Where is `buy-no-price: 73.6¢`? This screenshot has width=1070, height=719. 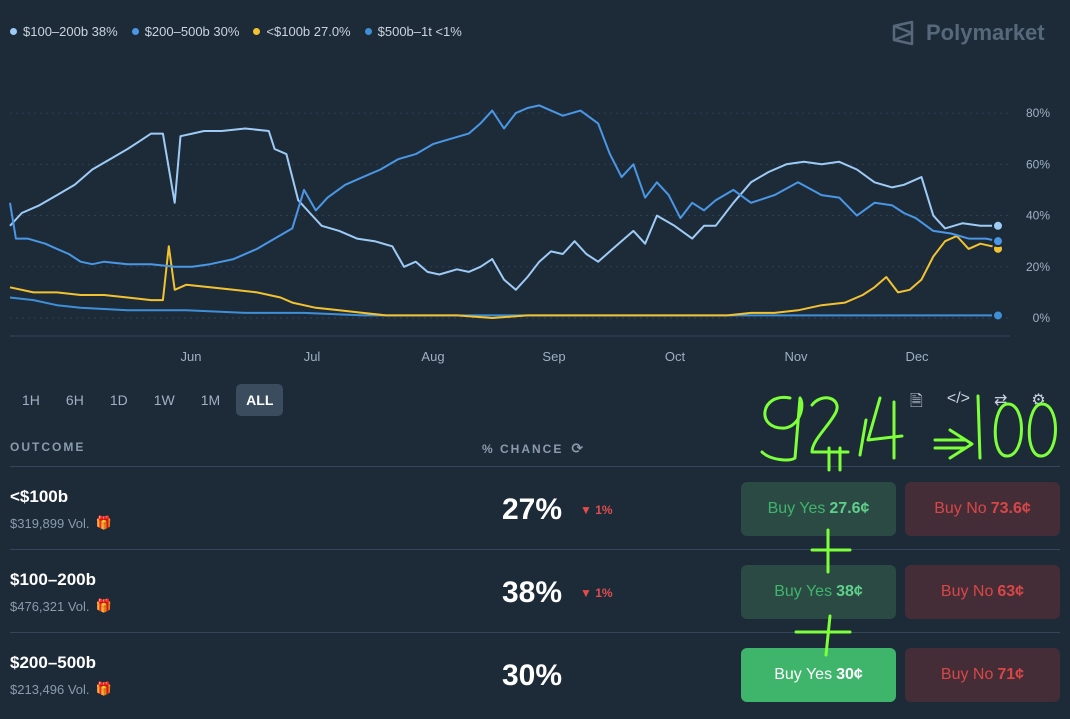 buy-no-price: 73.6¢ is located at coordinates (1010, 508).